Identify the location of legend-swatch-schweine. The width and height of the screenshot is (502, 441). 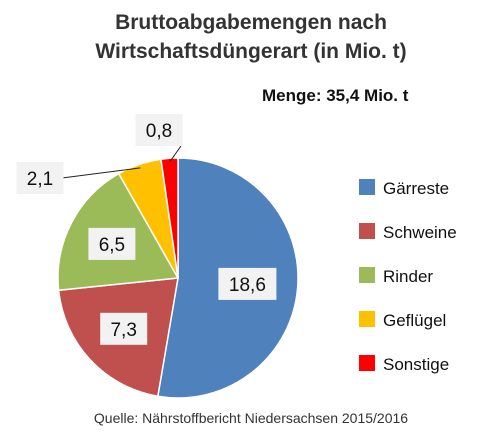
(367, 231).